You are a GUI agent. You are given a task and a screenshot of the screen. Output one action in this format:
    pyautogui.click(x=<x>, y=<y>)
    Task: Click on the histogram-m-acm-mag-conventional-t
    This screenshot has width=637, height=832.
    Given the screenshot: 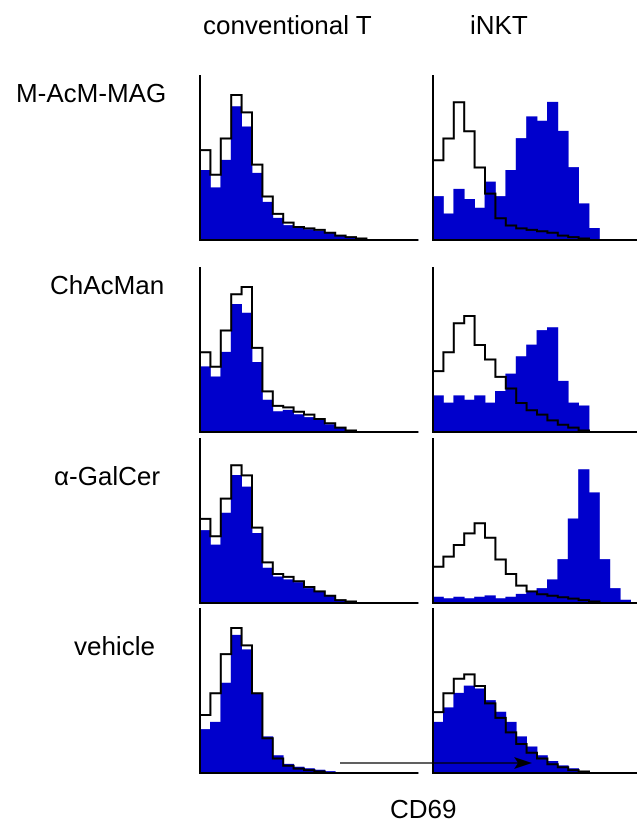 What is the action you would take?
    pyautogui.click(x=309, y=158)
    